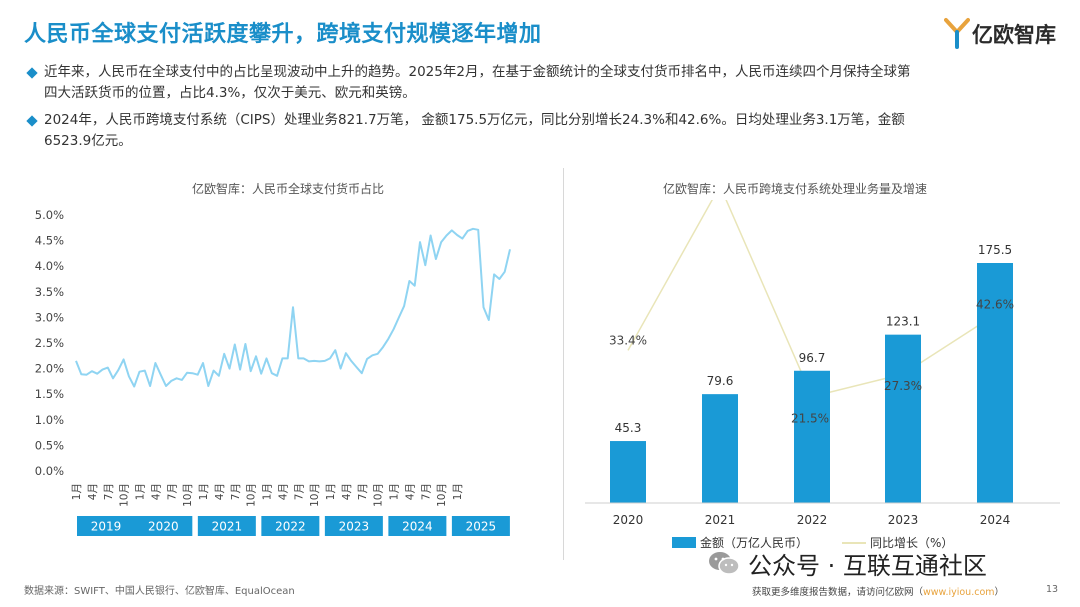 This screenshot has width=1080, height=607. I want to click on legend-label-amount: 金额（万亿人民币）, so click(754, 542).